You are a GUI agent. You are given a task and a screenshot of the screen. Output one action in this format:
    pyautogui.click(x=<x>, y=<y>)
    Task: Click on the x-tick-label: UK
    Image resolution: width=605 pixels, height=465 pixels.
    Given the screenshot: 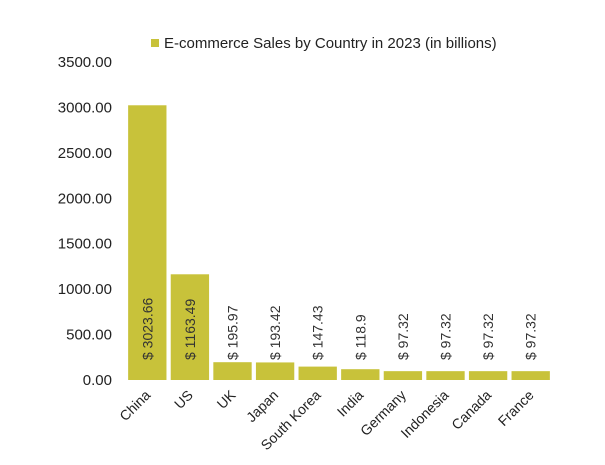 What is the action you would take?
    pyautogui.click(x=227, y=399)
    